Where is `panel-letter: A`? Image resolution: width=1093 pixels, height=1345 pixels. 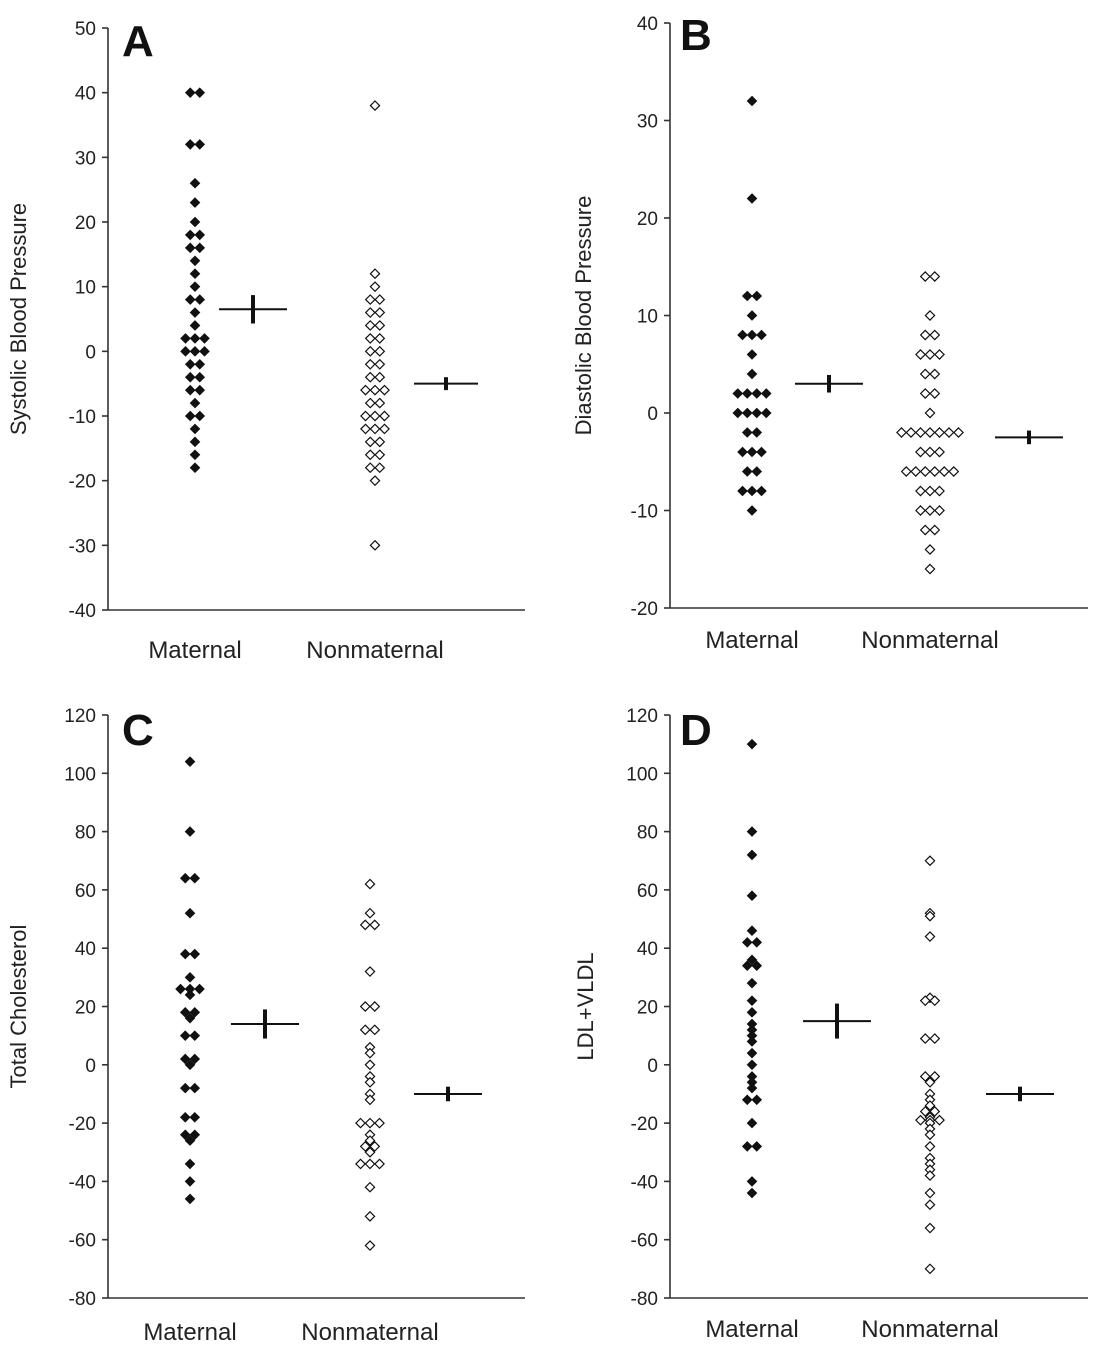
panel-letter: A is located at coordinates (138, 41).